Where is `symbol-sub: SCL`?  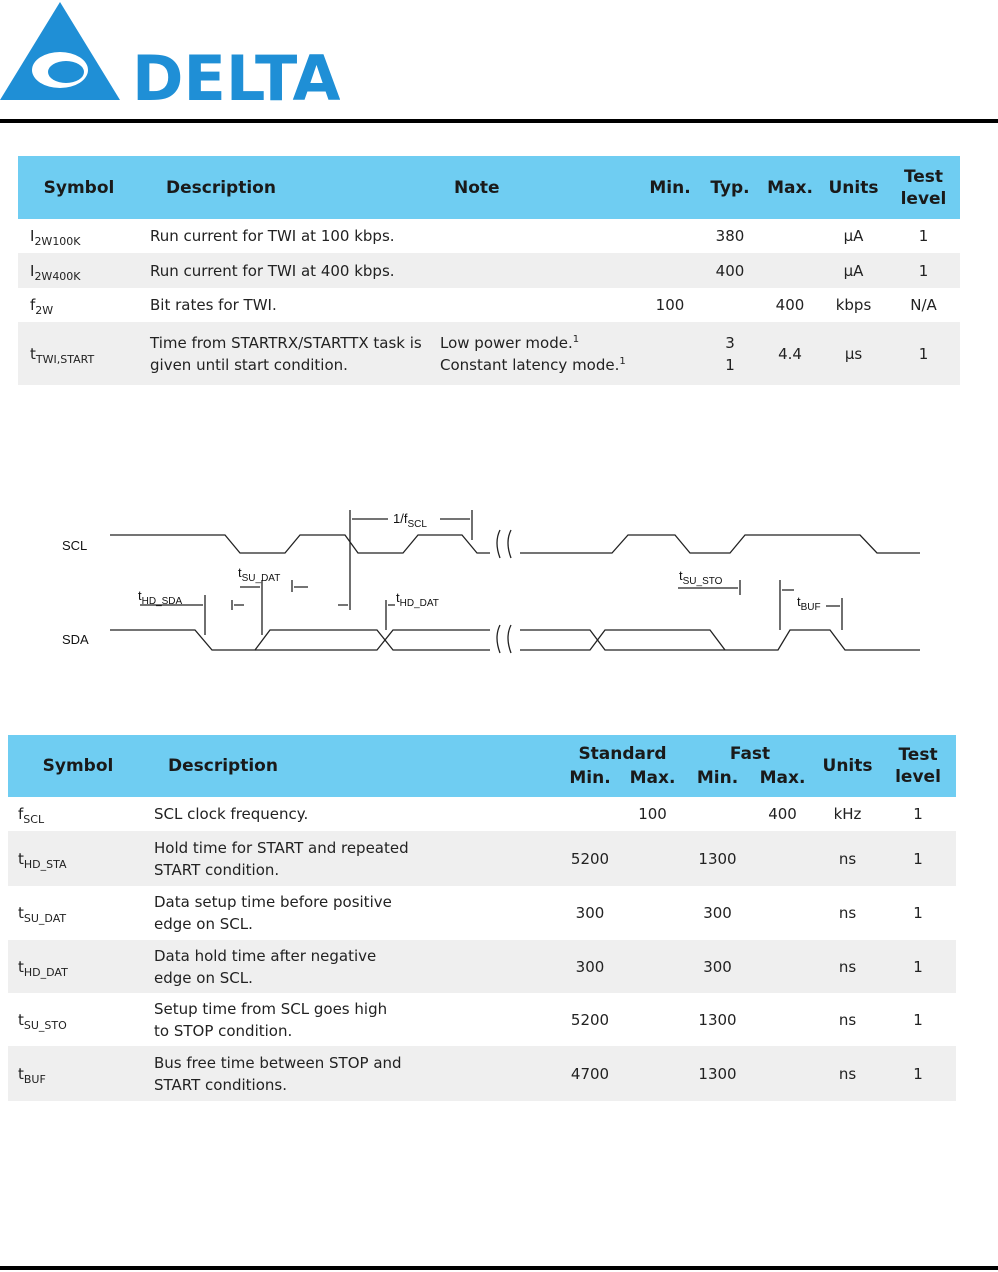
symbol-sub: SCL is located at coordinates (34, 819).